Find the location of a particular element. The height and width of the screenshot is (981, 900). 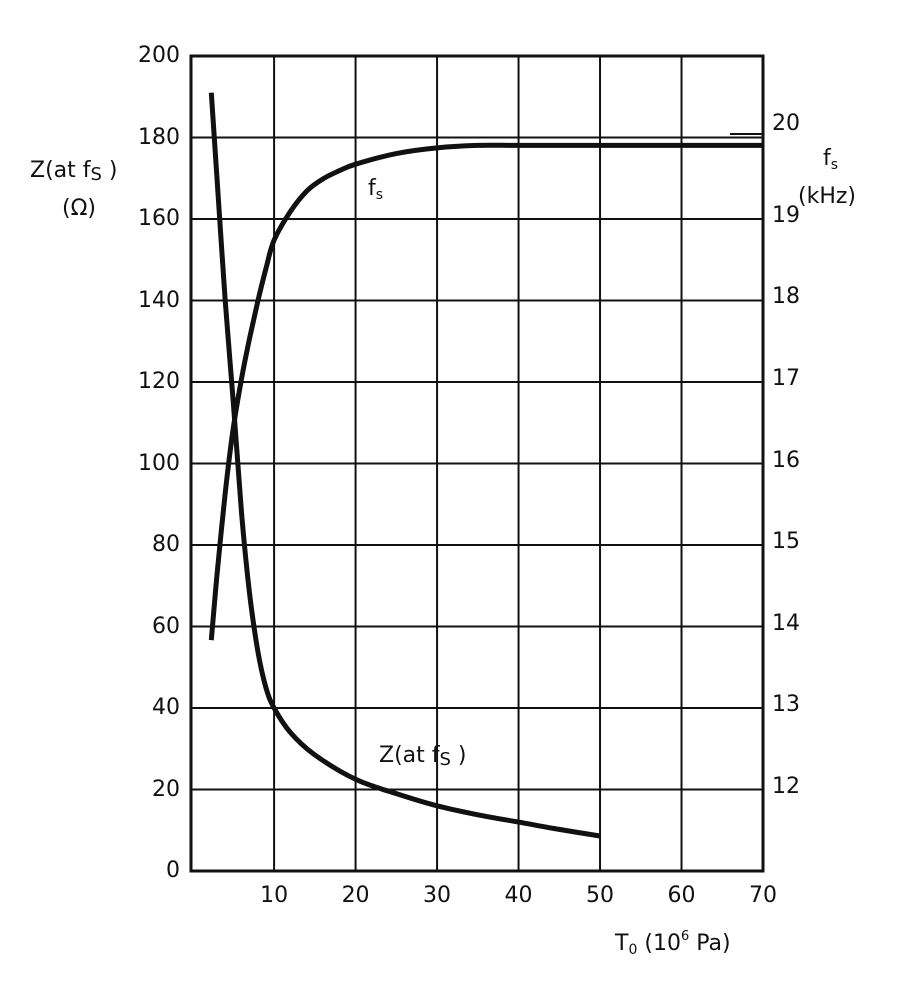

right-axis-title-sub: s is located at coordinates (834, 165).